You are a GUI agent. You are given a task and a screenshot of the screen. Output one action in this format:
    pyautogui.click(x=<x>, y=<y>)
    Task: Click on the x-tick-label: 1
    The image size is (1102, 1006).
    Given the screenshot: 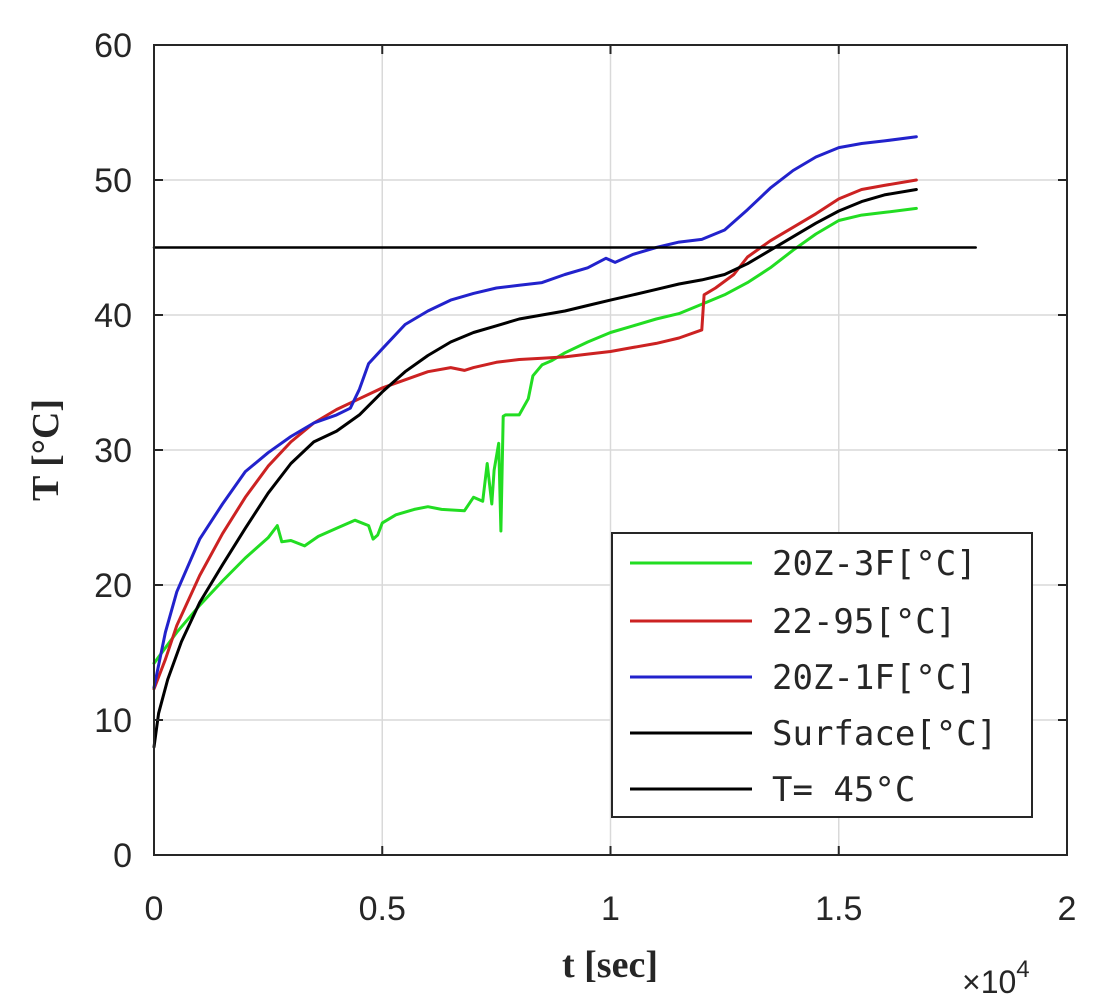 What is the action you would take?
    pyautogui.click(x=610, y=909)
    